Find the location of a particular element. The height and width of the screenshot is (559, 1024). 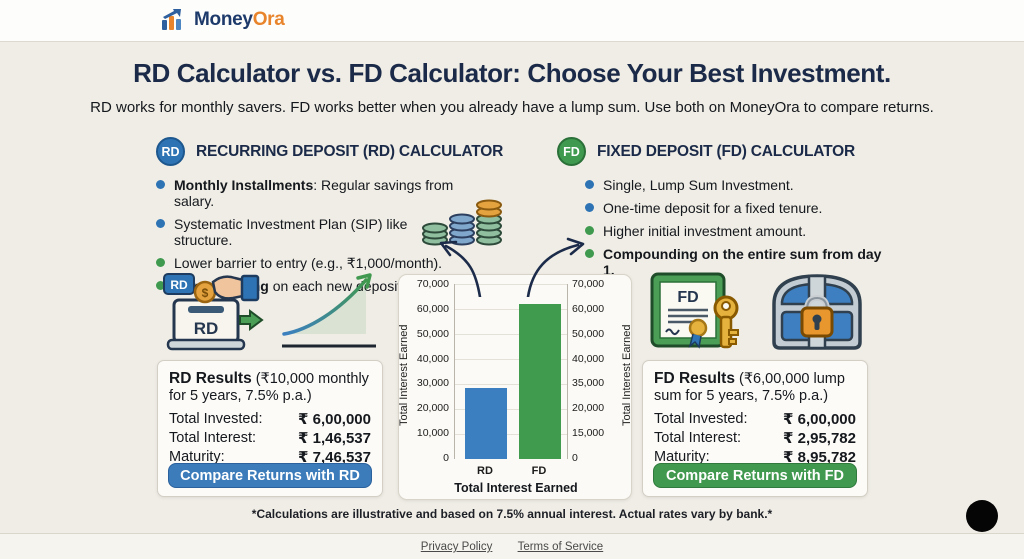

fd-illustrations: FD is located at coordinates (757, 312).